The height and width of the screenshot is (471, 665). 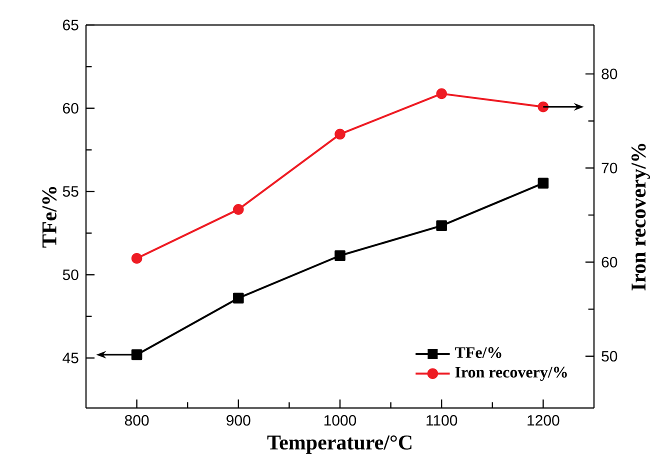 What do you see at coordinates (610, 356) in the screenshot?
I see `y2-tick-label: 50` at bounding box center [610, 356].